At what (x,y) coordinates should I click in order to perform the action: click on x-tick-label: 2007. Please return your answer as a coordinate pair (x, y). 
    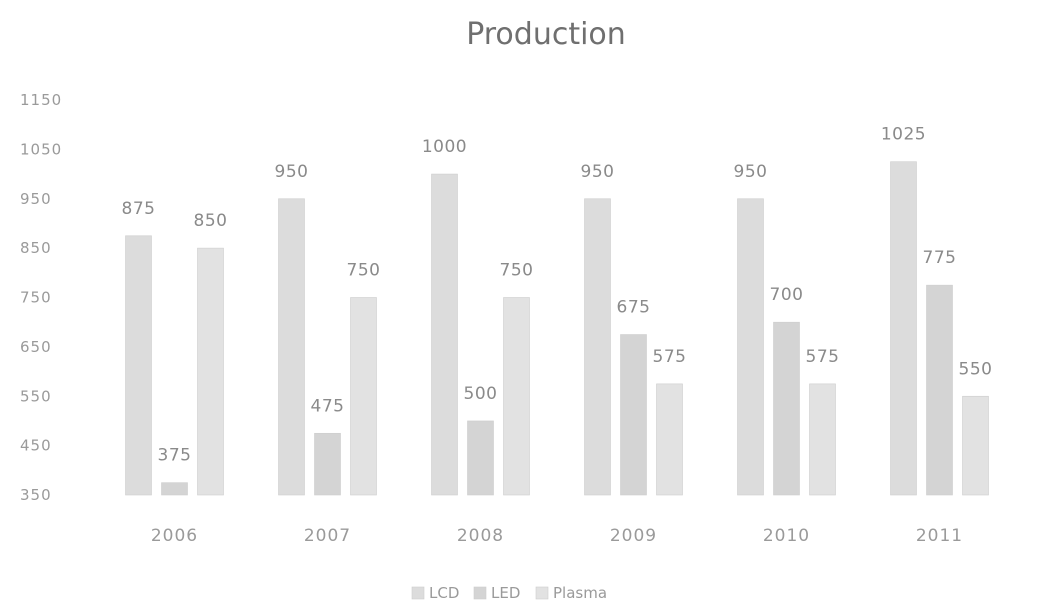
    Looking at the image, I should click on (327, 536).